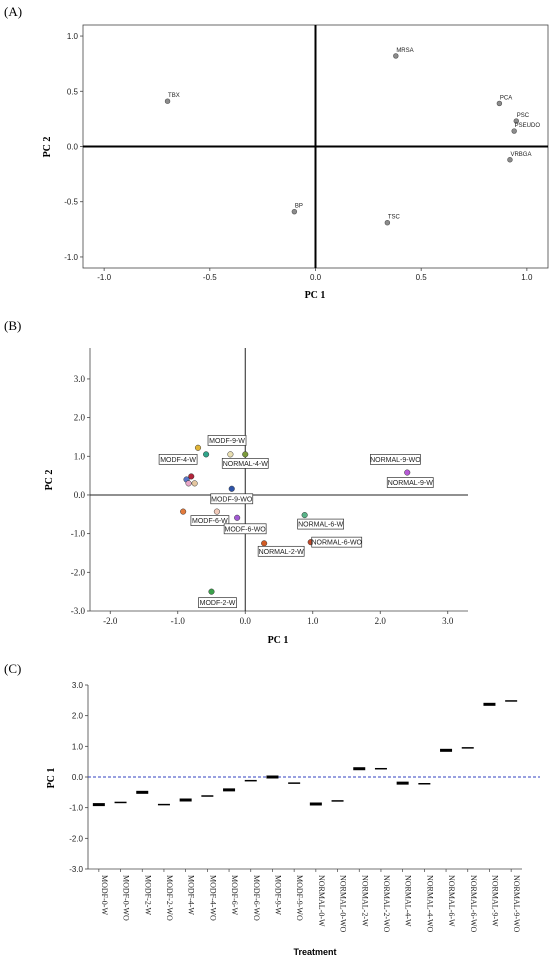  Describe the element at coordinates (246, 621) in the screenshot. I see `panel-b-x-tick-label: 0.0` at that location.